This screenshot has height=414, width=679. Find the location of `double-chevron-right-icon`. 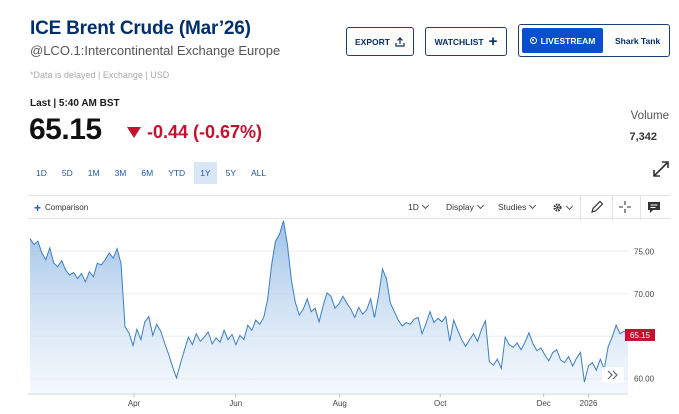

double-chevron-right-icon is located at coordinates (612, 375).